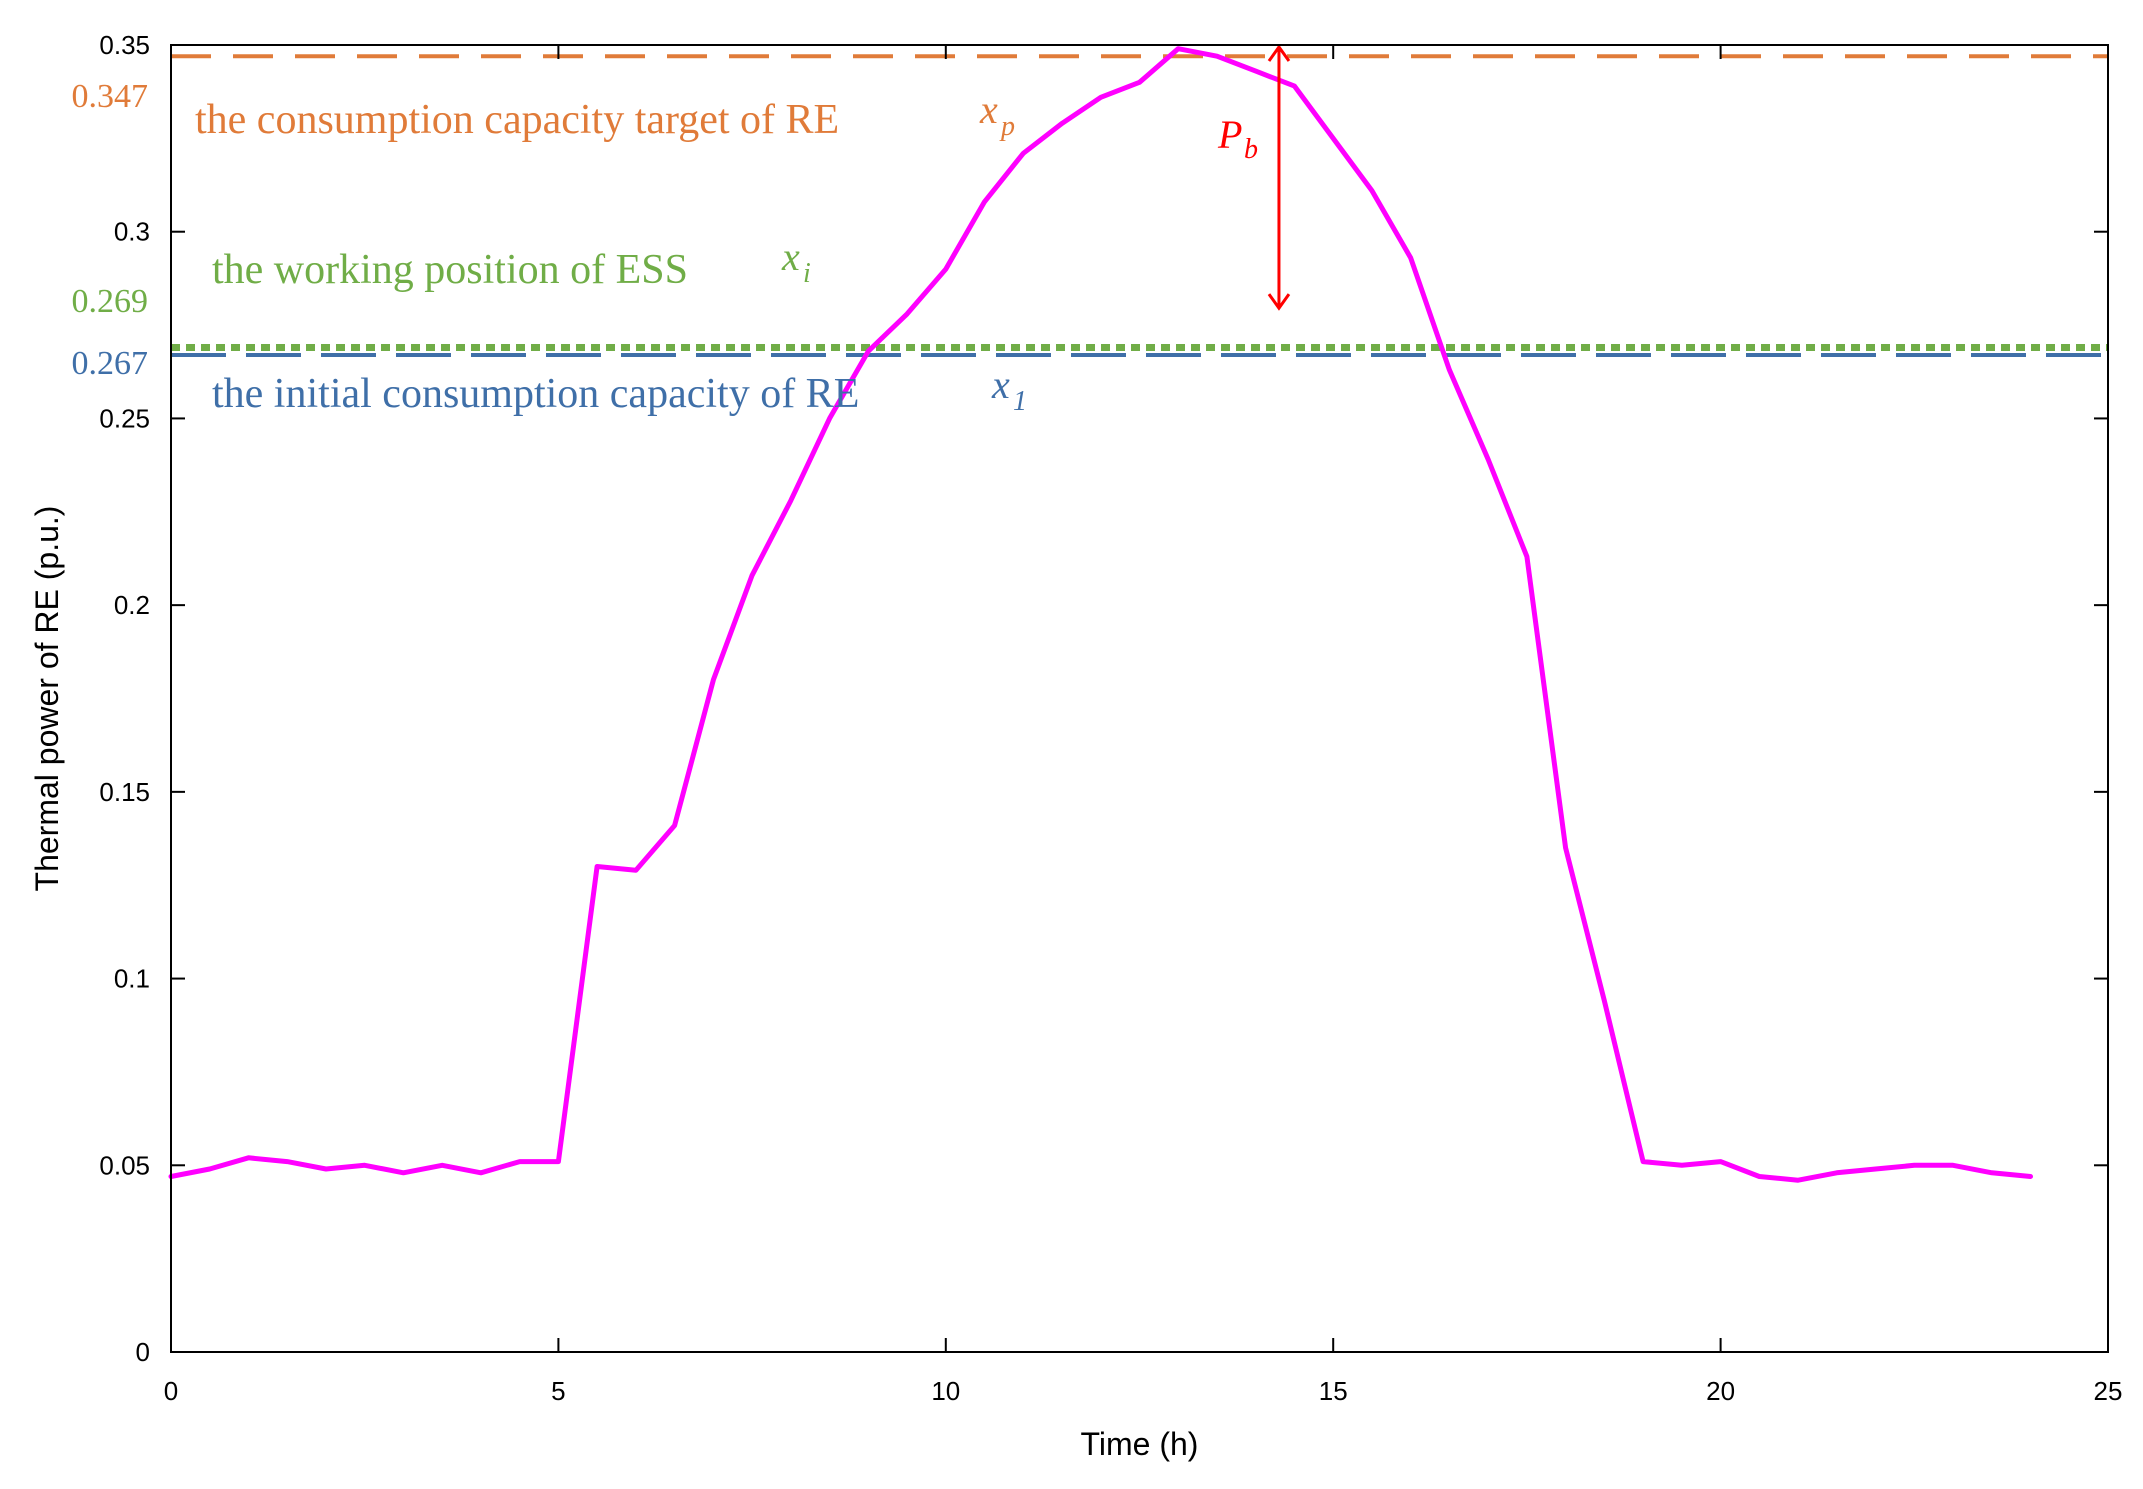  Describe the element at coordinates (807, 273) in the screenshot. I see `reference-symbol-subscript: i` at that location.